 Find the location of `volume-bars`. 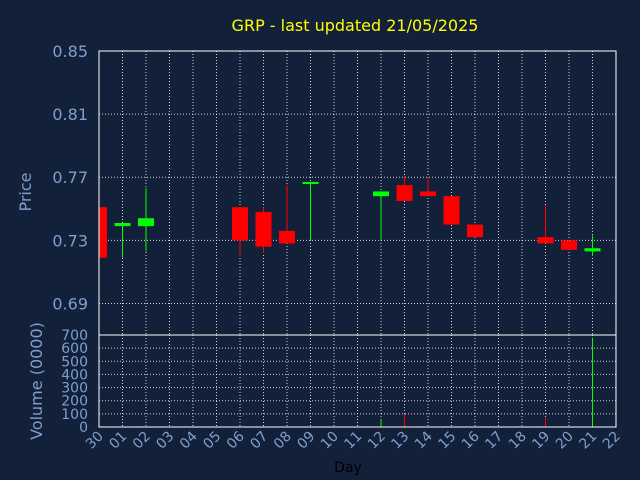

volume-bars is located at coordinates (486, 382).